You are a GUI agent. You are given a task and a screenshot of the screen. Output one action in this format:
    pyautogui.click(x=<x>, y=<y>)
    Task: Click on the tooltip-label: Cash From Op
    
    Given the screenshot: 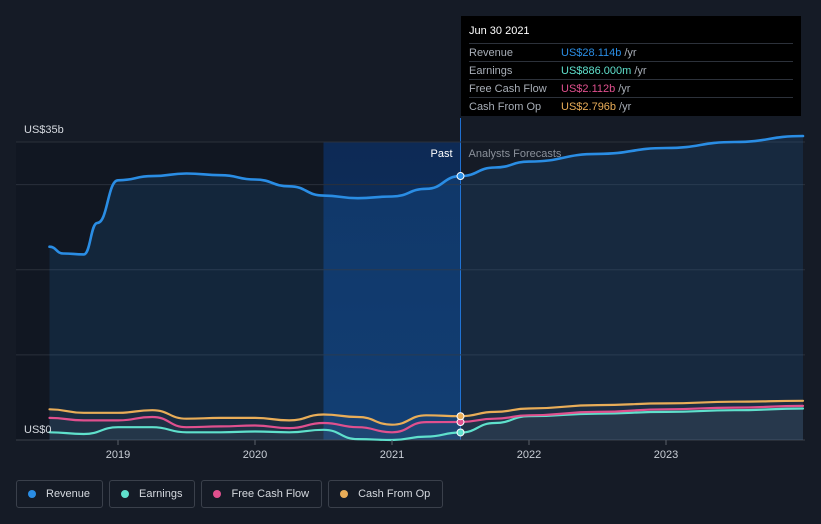 What is the action you would take?
    pyautogui.click(x=505, y=106)
    